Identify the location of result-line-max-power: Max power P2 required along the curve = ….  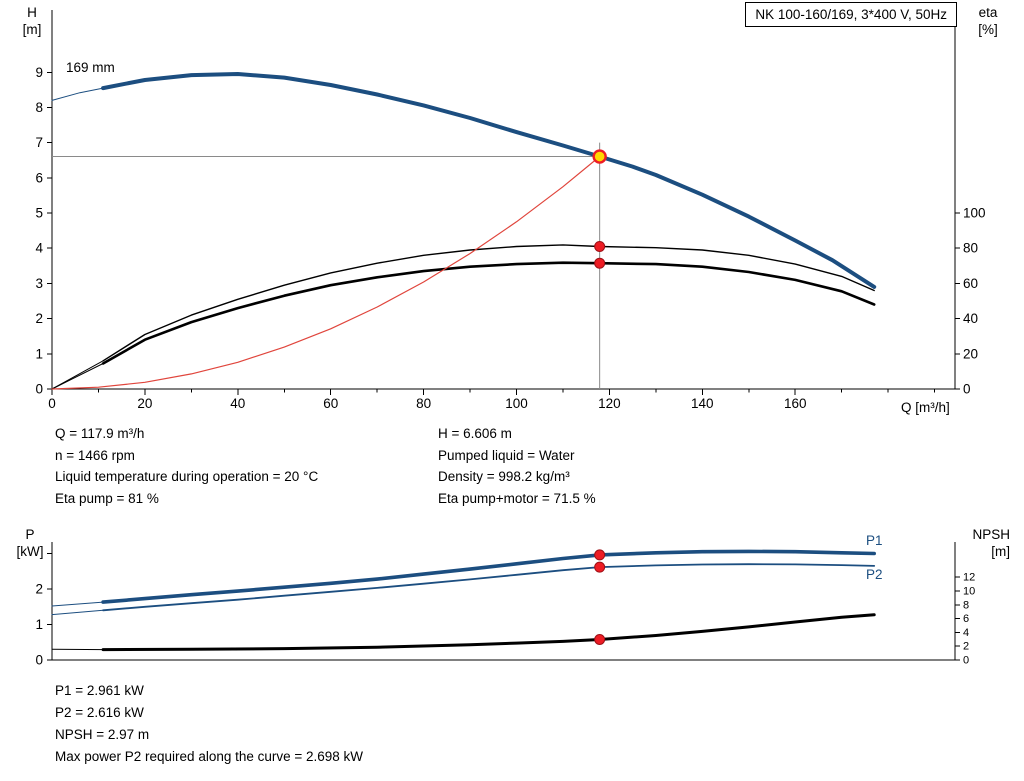
(209, 756).